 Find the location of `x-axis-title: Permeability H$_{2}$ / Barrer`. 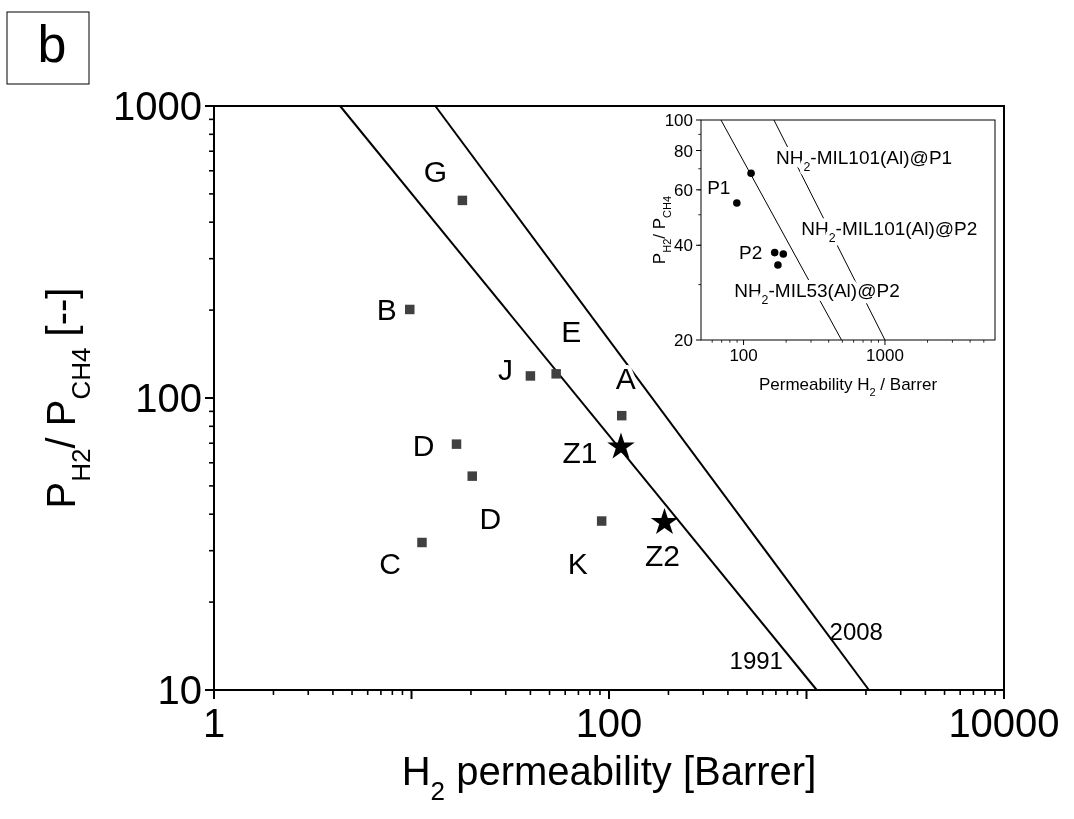

x-axis-title: Permeability H$_{2}$ / Barrer is located at coordinates (848, 386).